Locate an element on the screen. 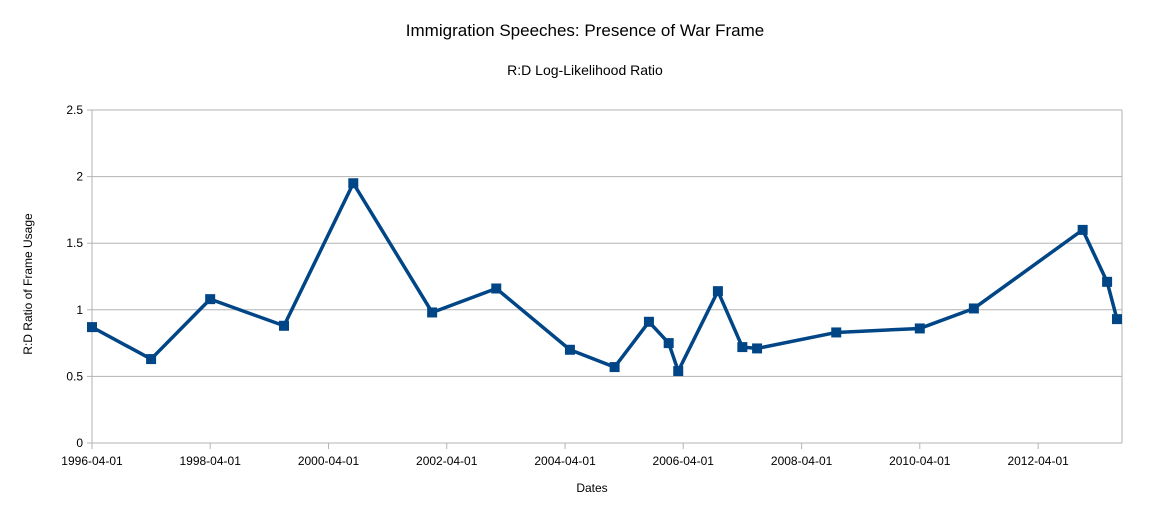 The height and width of the screenshot is (514, 1169). y-tick-label: 0 is located at coordinates (79, 443).